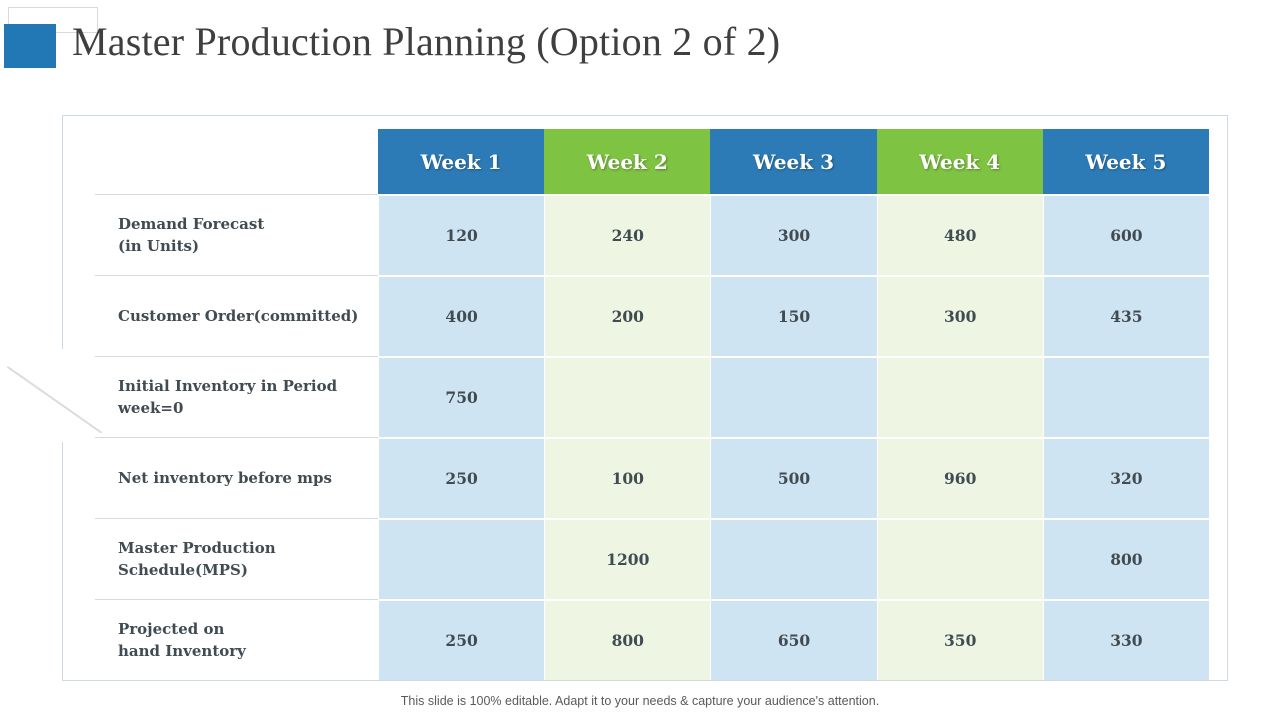 This screenshot has width=1280, height=720. I want to click on data-cell: 750, so click(461, 397).